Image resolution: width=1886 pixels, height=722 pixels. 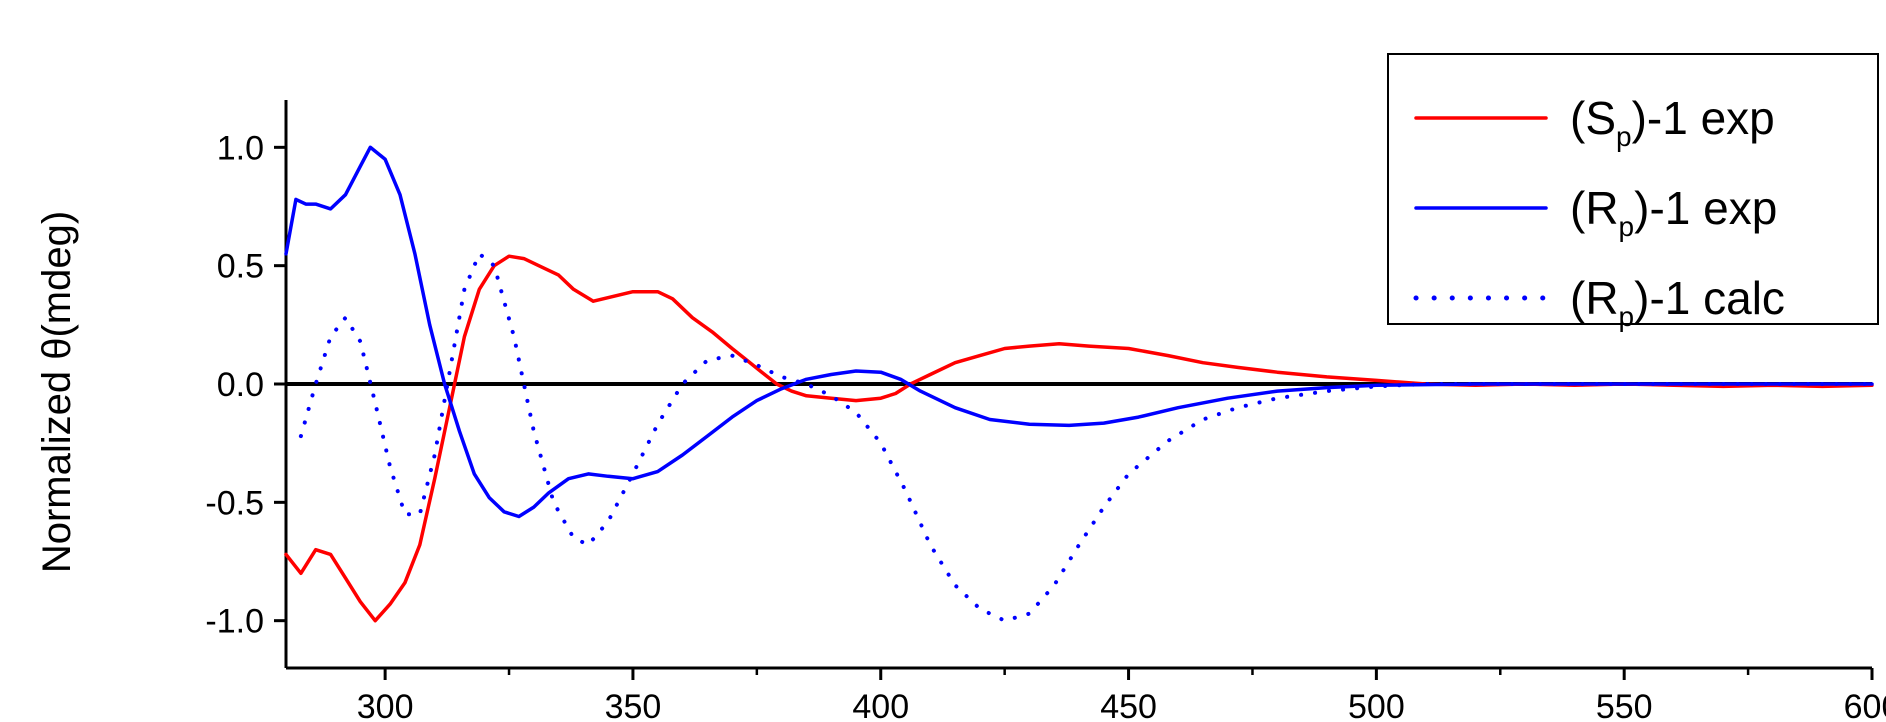 What do you see at coordinates (385, 705) in the screenshot?
I see `x-tick-label: 300` at bounding box center [385, 705].